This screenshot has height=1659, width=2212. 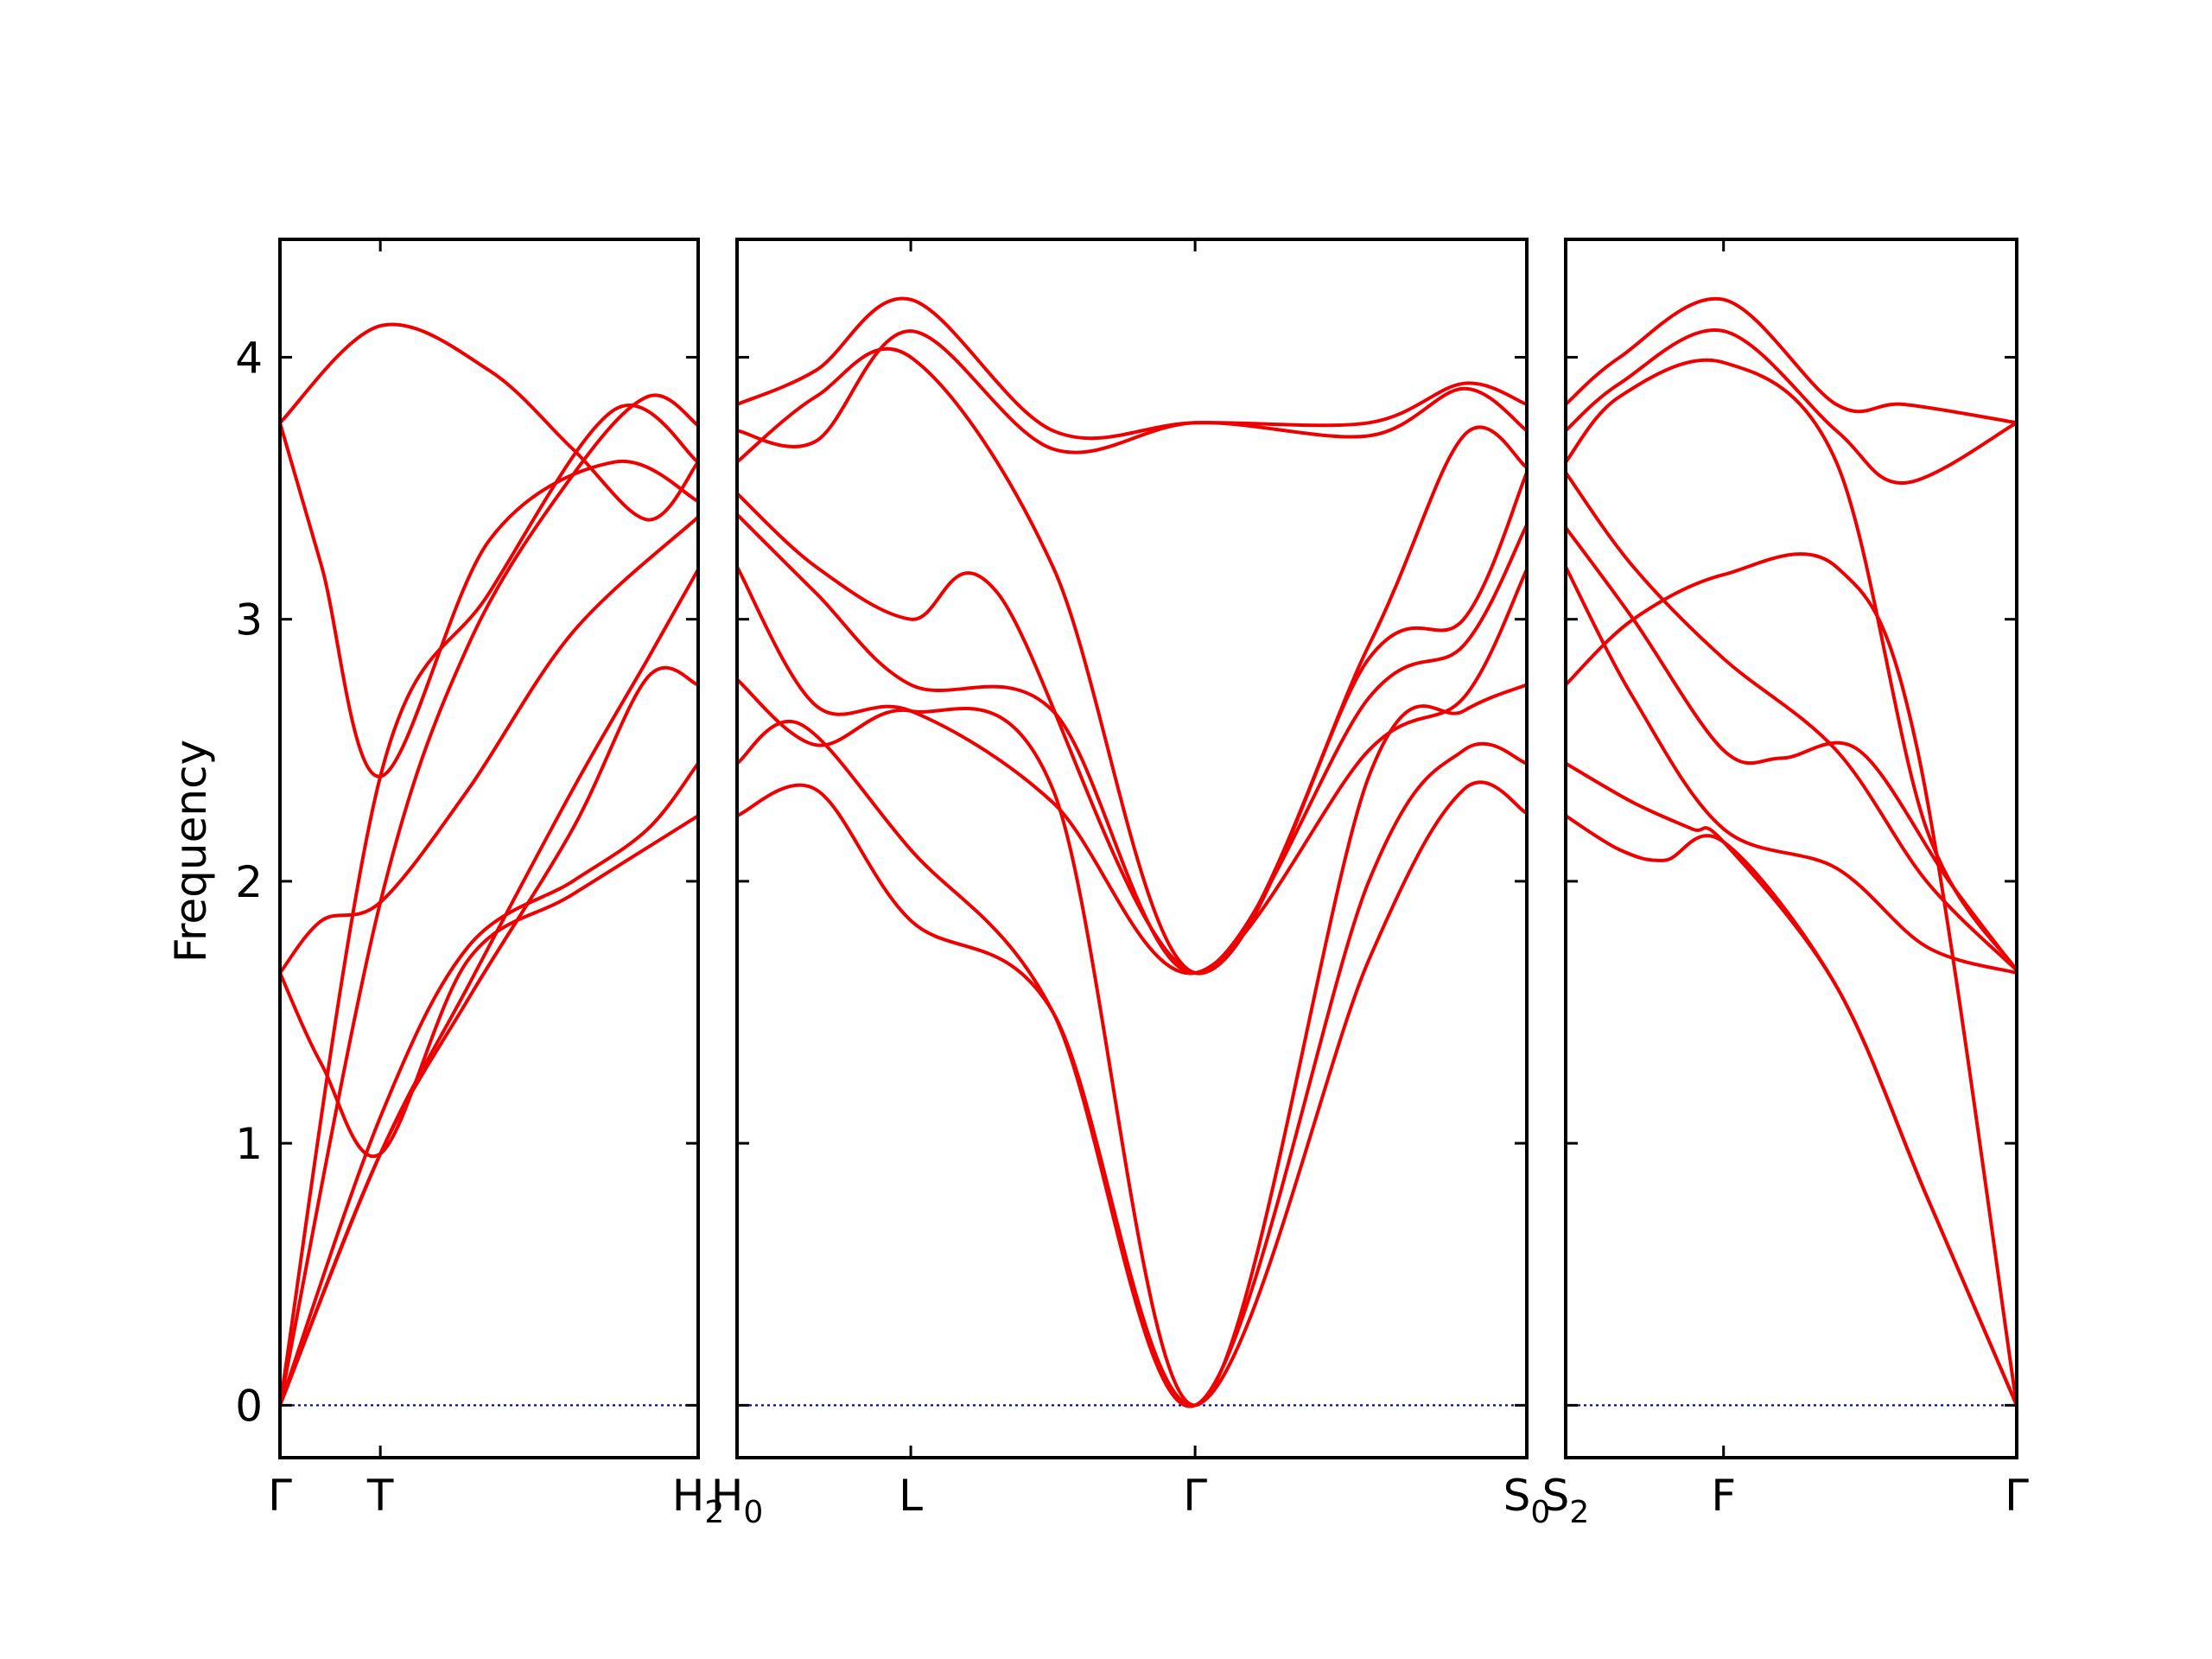 What do you see at coordinates (1527, 1500) in the screenshot?
I see `x-tick-label: S0` at bounding box center [1527, 1500].